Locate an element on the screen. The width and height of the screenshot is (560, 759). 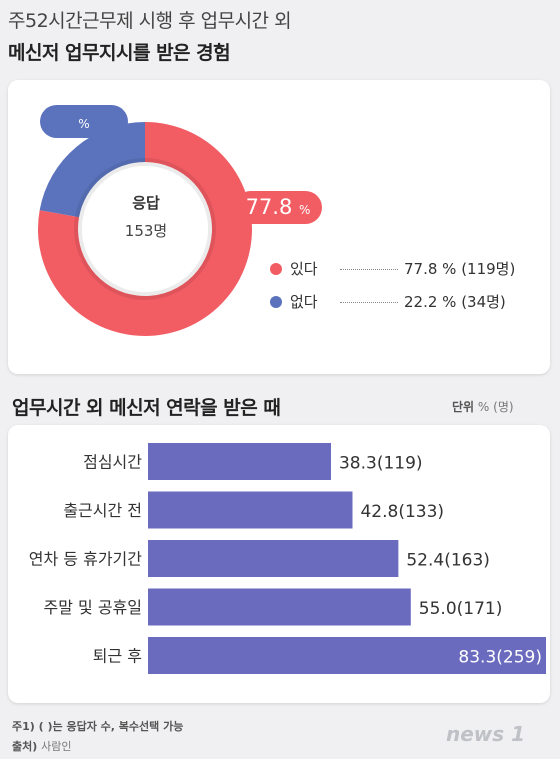
donut-slice-yes is located at coordinates (145, 229).